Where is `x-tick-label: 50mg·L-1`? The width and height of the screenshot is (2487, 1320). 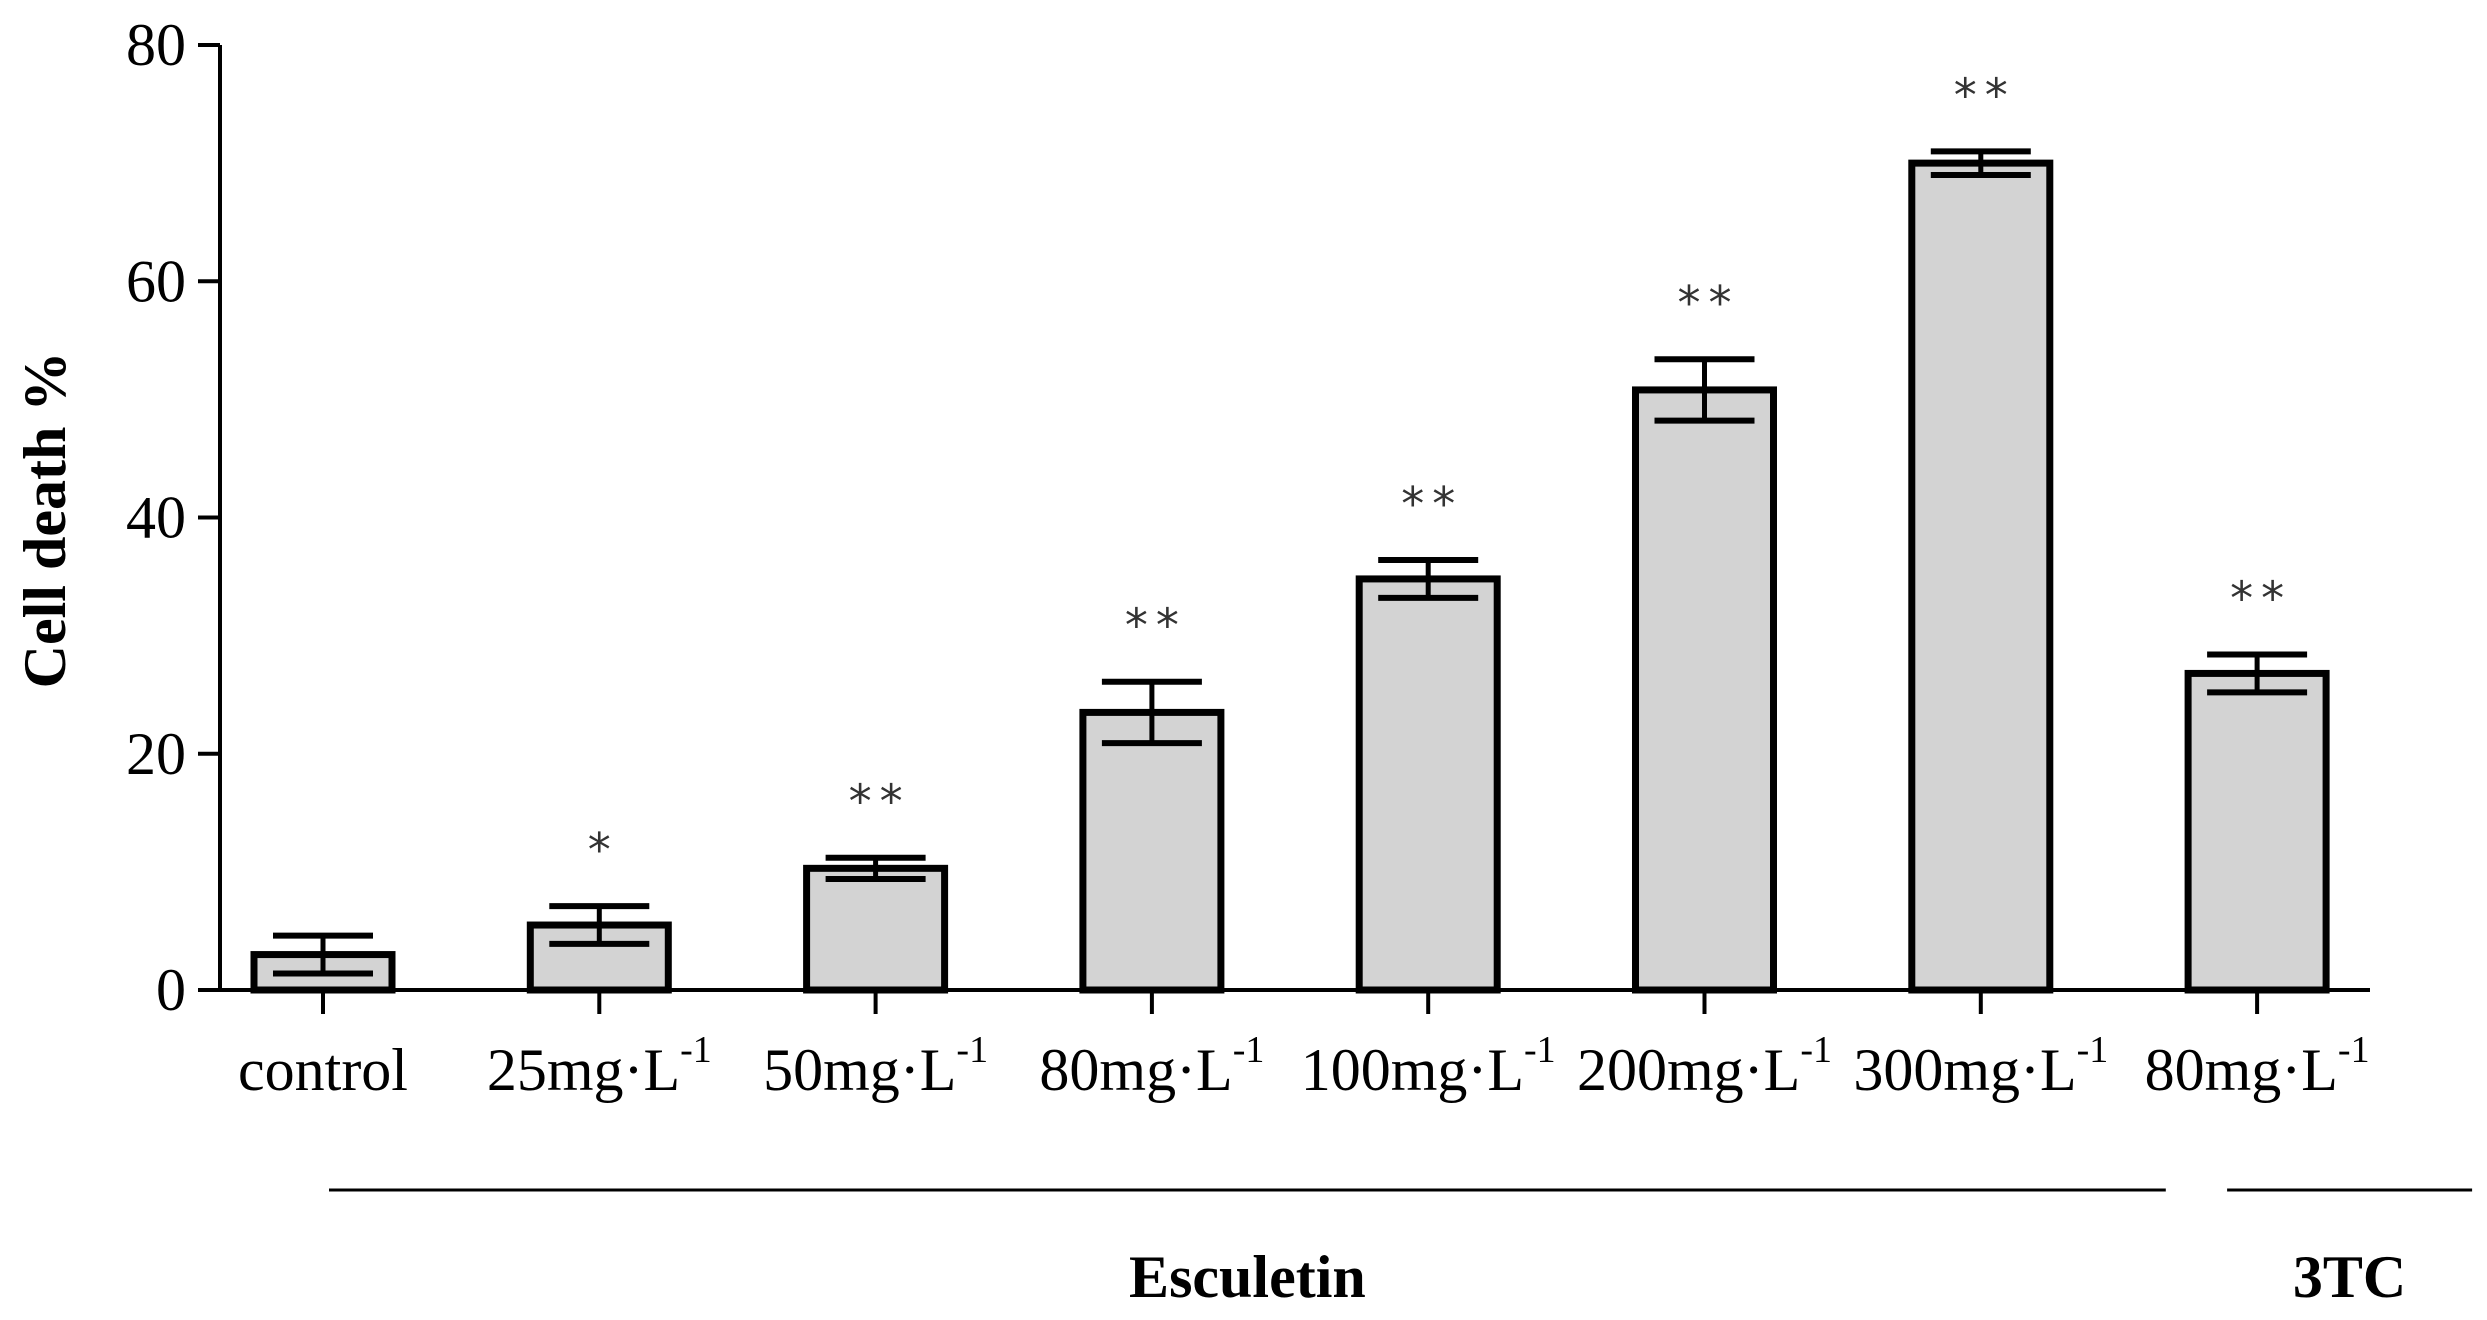
x-tick-label: 50mg·L-1 is located at coordinates (875, 1066).